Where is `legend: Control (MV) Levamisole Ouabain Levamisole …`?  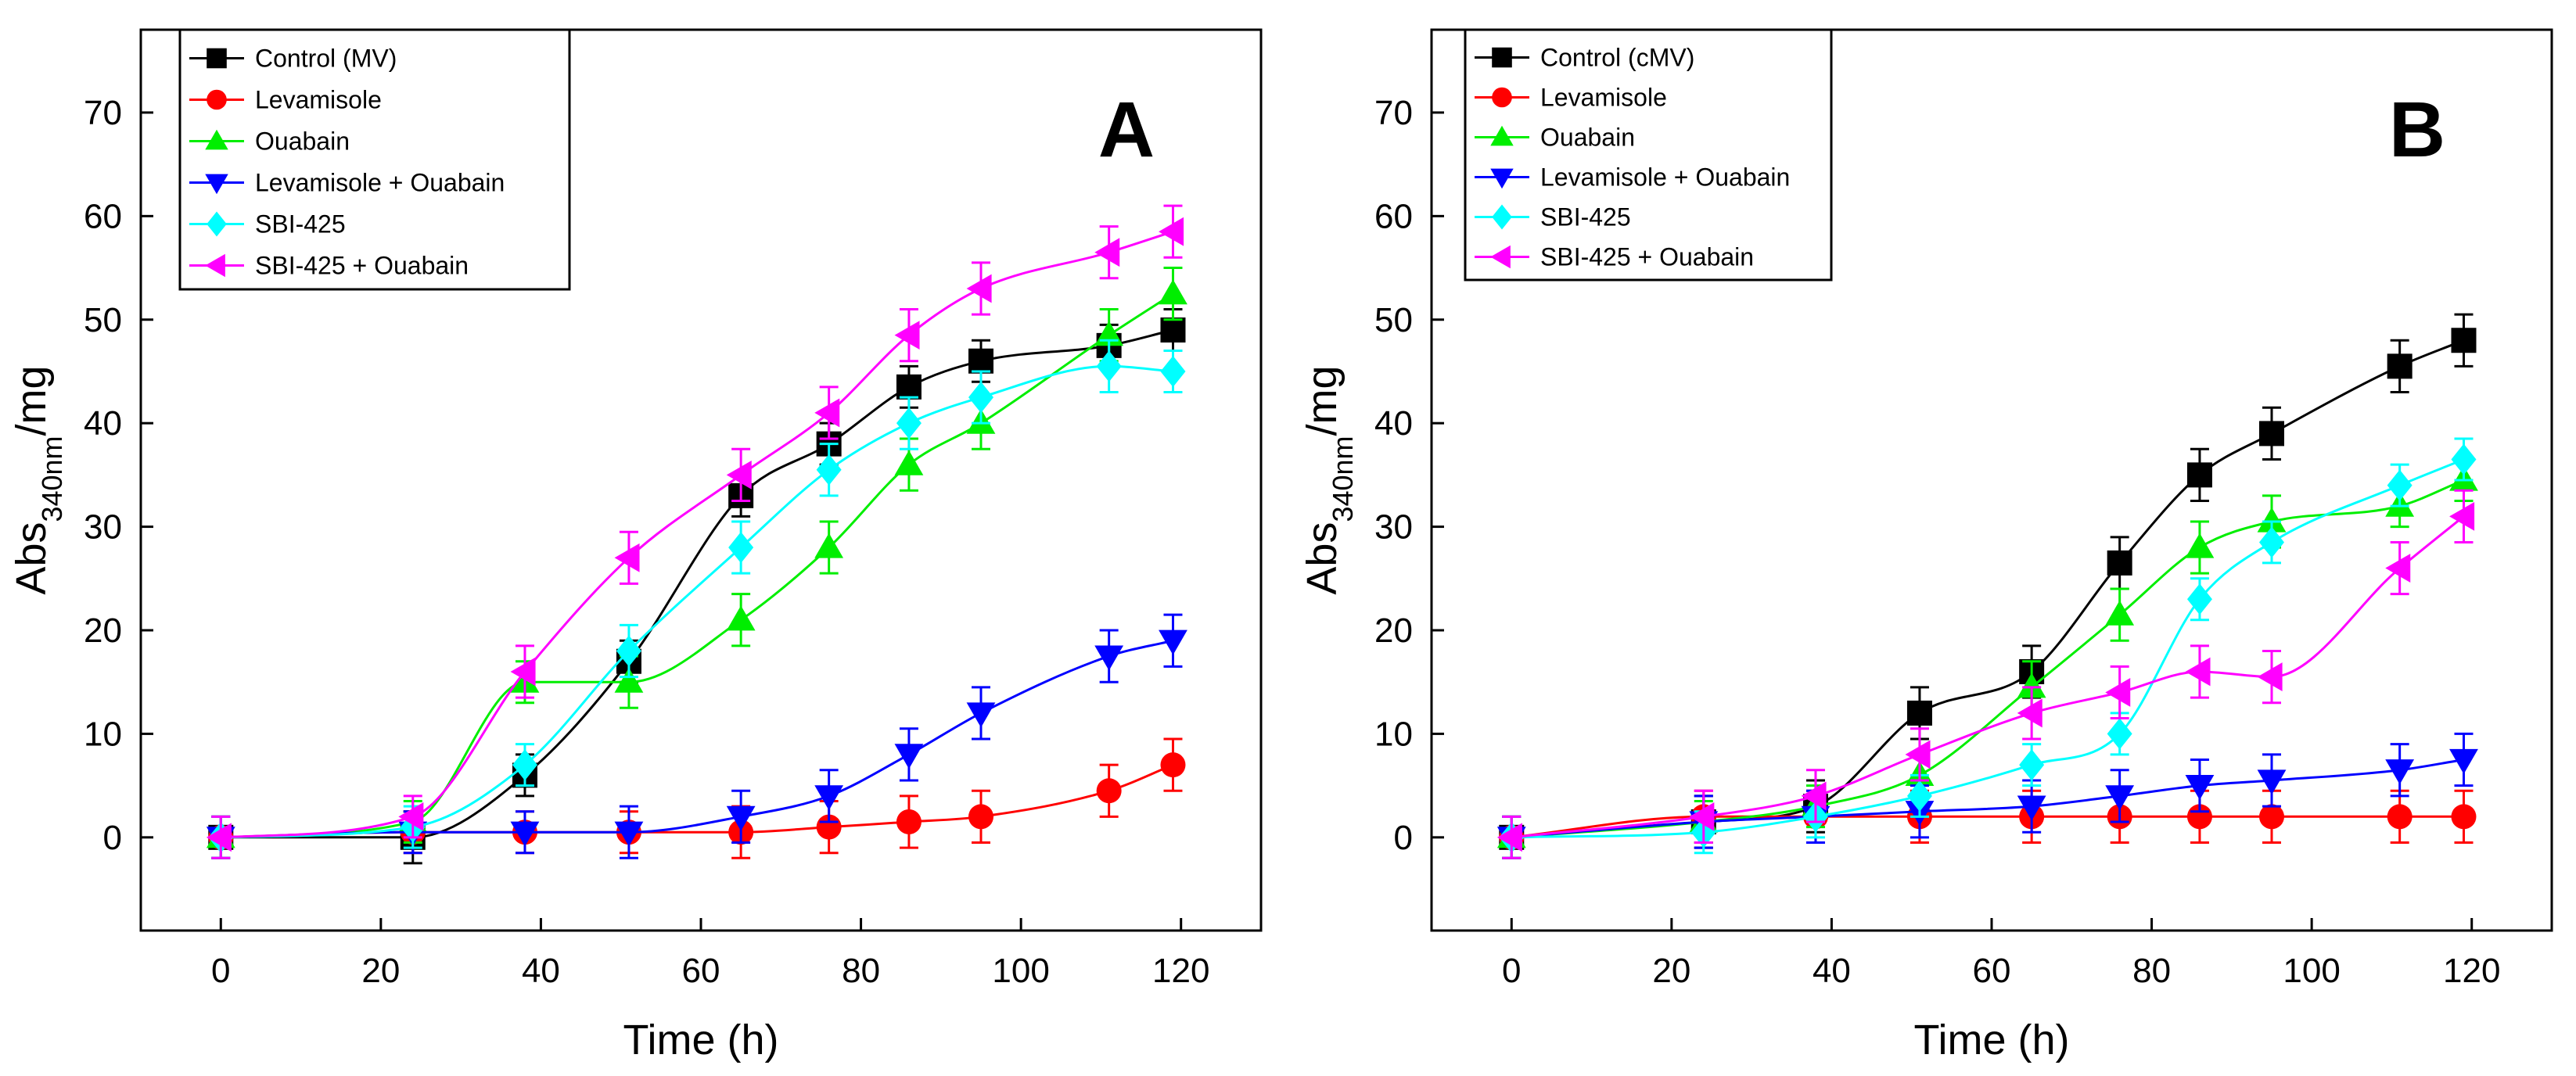 legend: Control (MV) Levamisole Ouabain Levamisole … is located at coordinates (375, 159).